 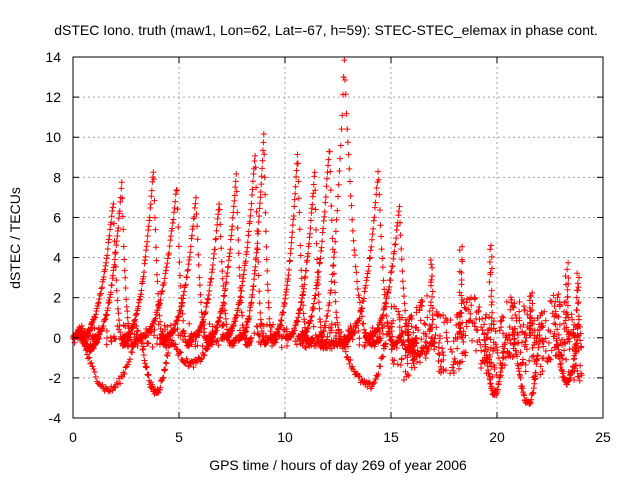 What do you see at coordinates (603, 437) in the screenshot?
I see `x-tick-label: 25` at bounding box center [603, 437].